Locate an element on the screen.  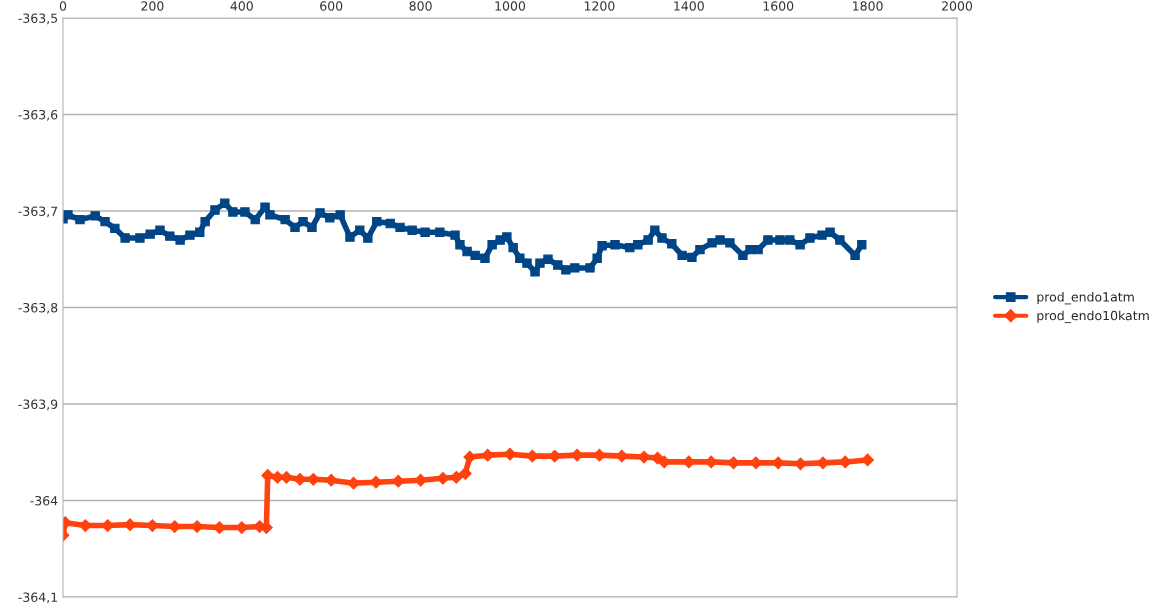
x-tick-label: 200 is located at coordinates (152, 6).